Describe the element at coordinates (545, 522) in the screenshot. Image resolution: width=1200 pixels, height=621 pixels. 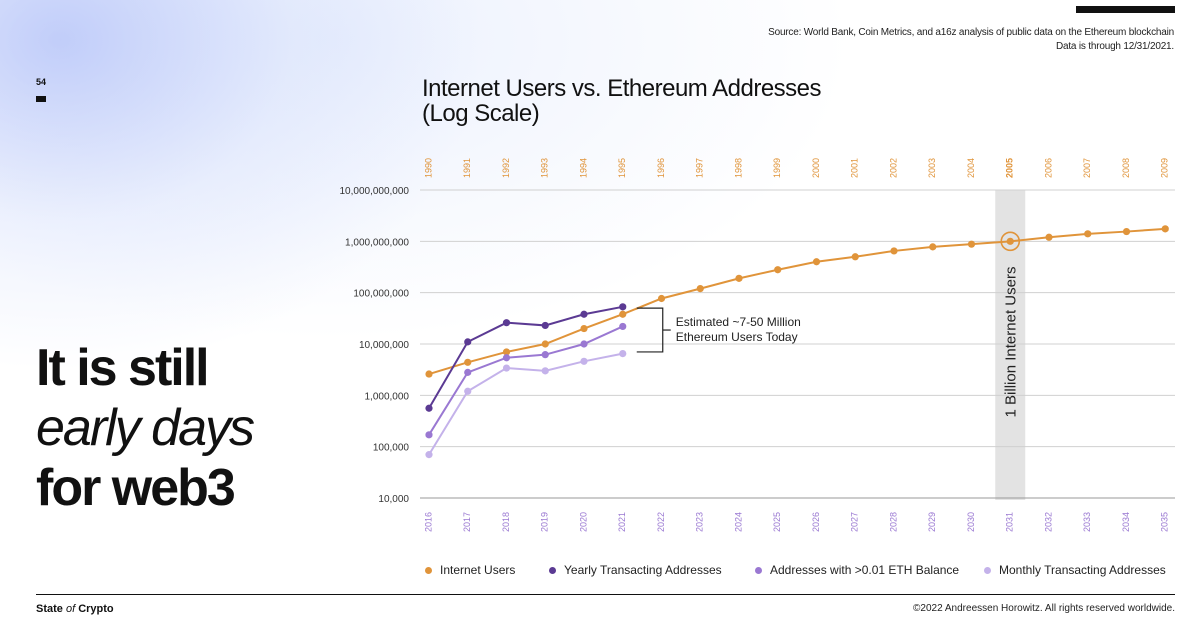
I see `x-bottom-tick-label: 2019` at that location.